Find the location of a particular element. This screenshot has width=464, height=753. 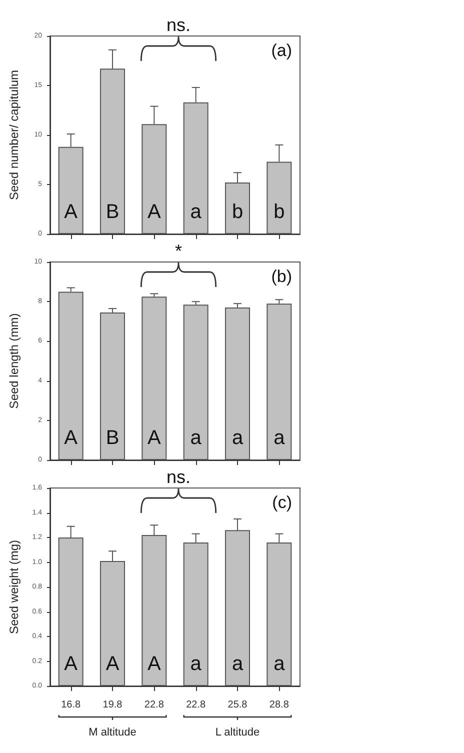

x-tick-label: 16.8 is located at coordinates (71, 705).